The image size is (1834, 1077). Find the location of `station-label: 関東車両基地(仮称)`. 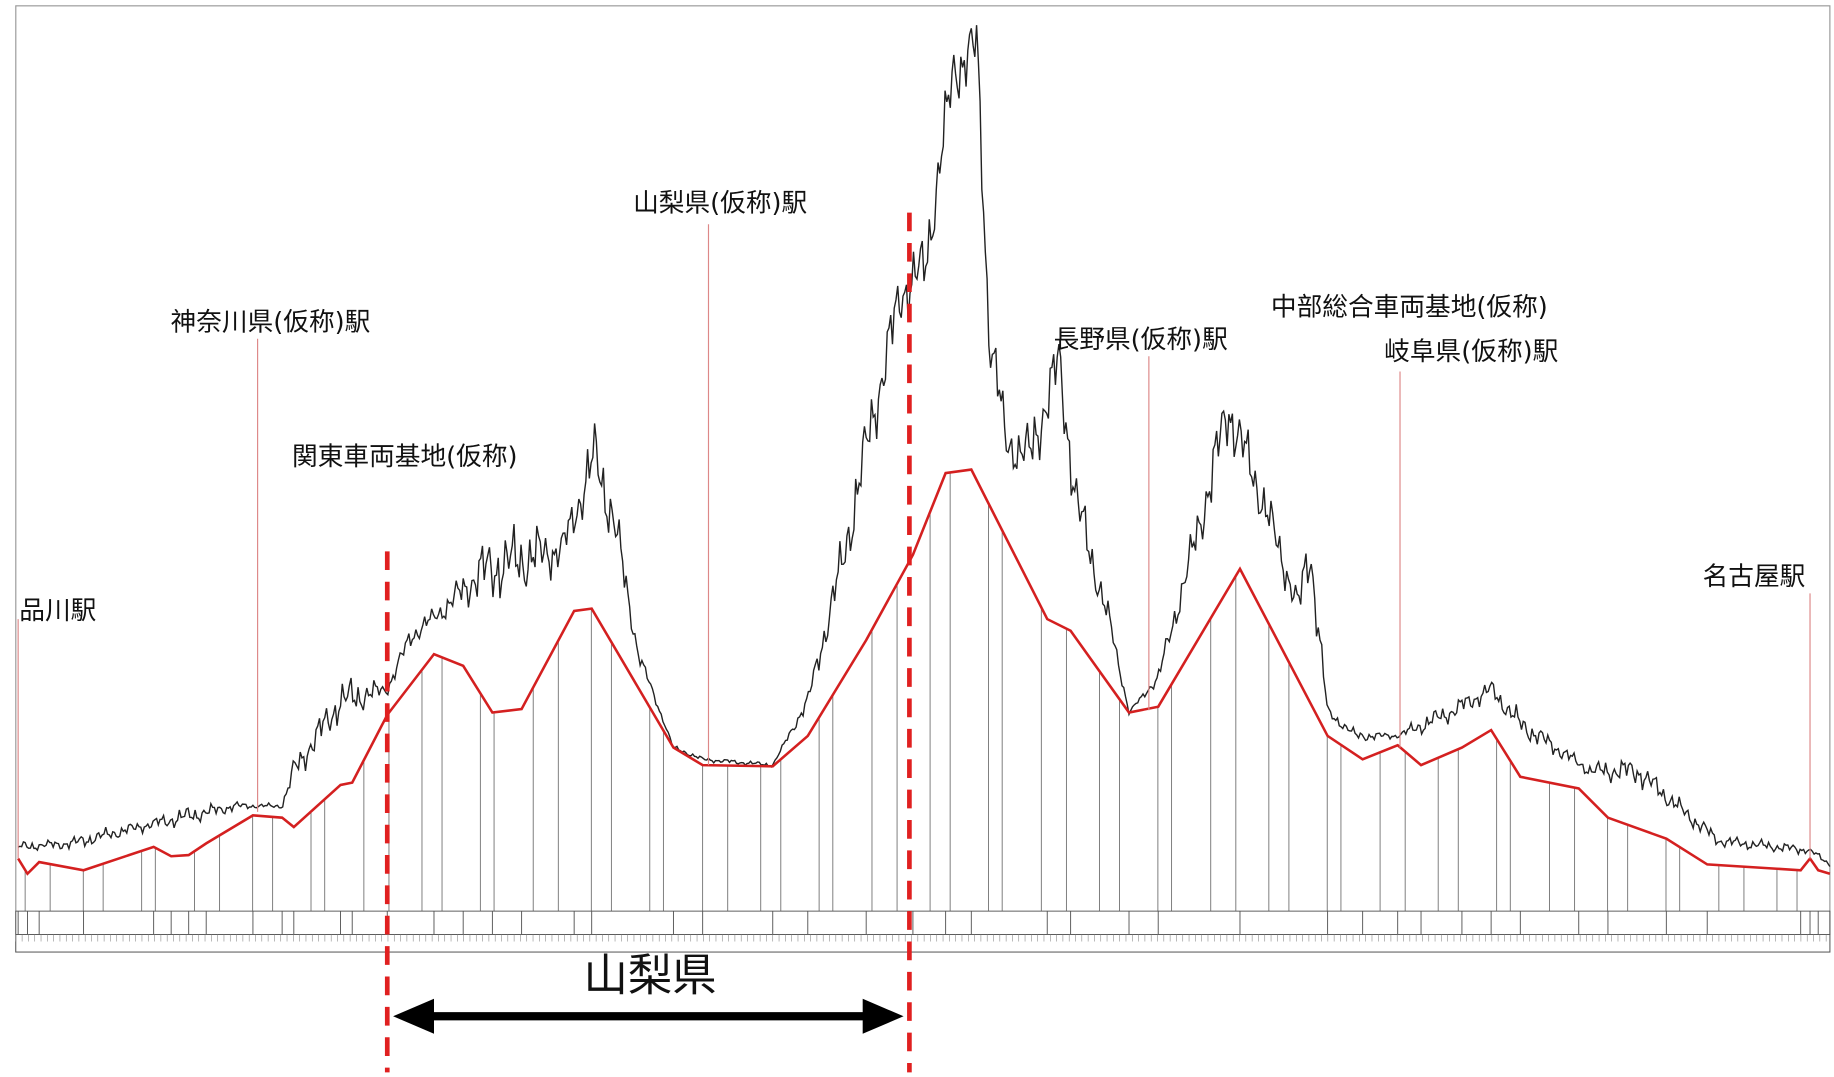

station-label: 関東車両基地(仮称) is located at coordinates (405, 457).